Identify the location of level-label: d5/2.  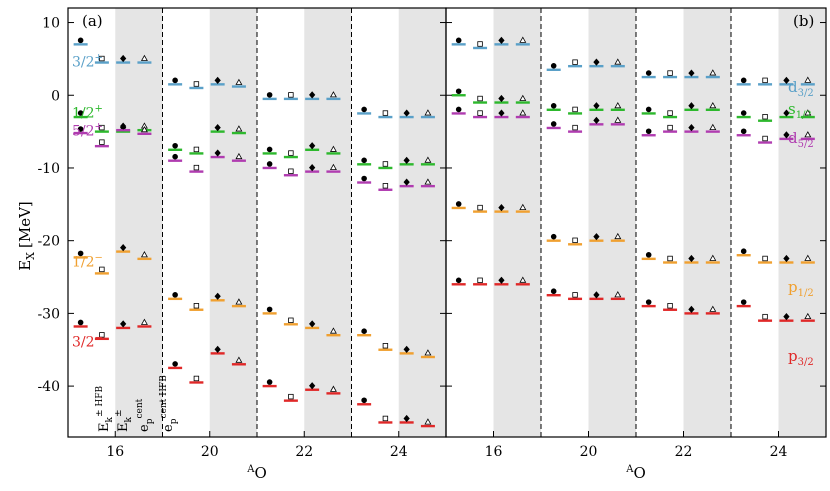
(801, 139).